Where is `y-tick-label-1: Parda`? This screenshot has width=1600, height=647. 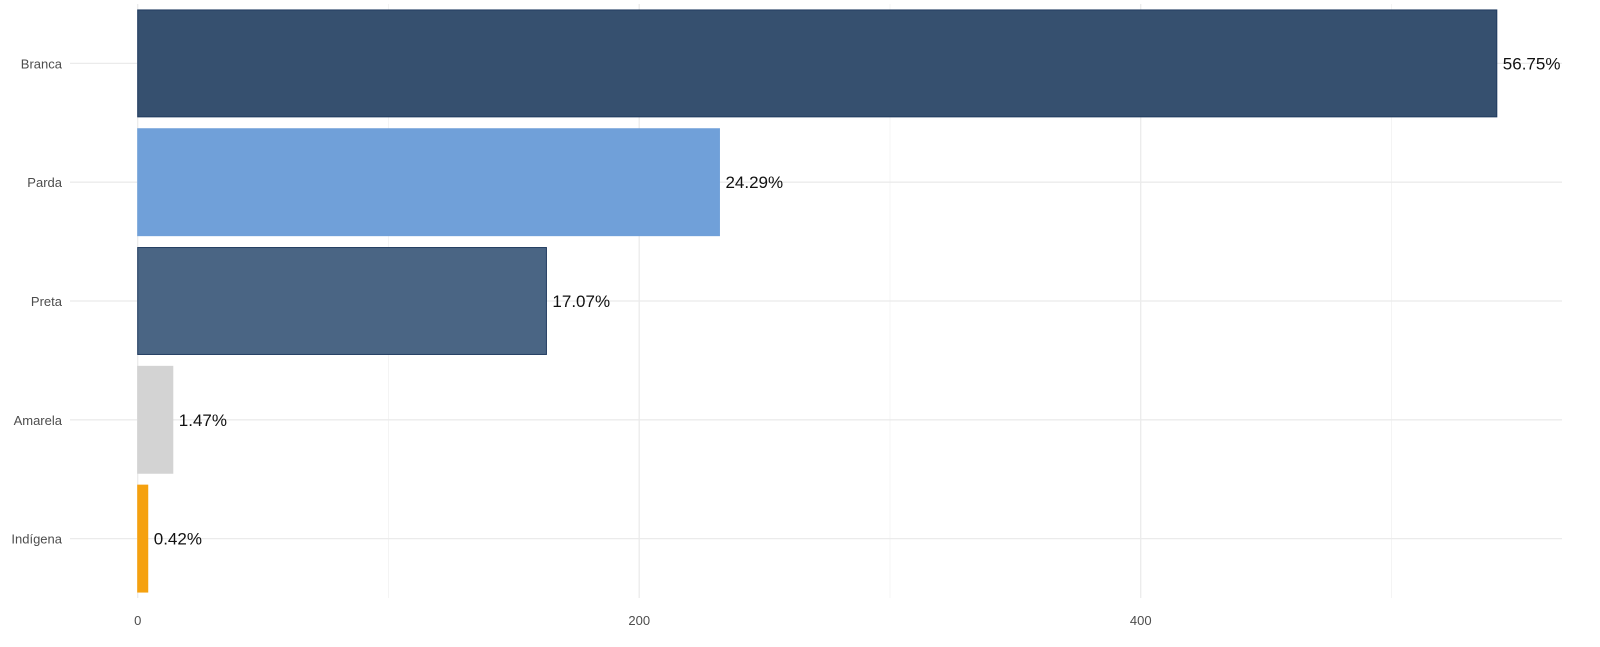 y-tick-label-1: Parda is located at coordinates (44, 182).